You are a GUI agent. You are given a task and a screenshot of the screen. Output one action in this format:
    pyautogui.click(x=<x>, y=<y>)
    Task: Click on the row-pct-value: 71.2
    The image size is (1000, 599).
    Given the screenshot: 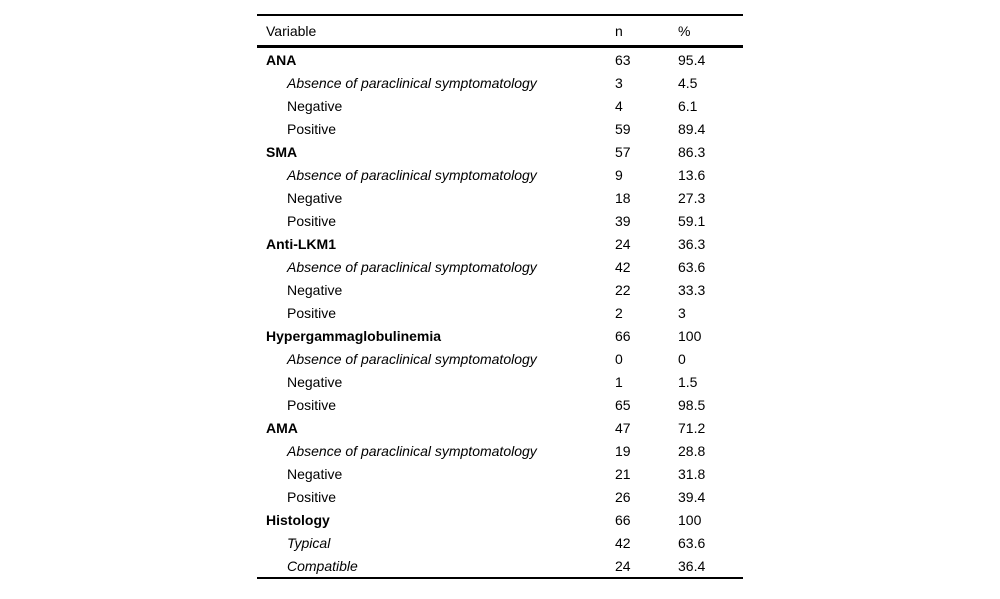 What is the action you would take?
    pyautogui.click(x=692, y=427)
    